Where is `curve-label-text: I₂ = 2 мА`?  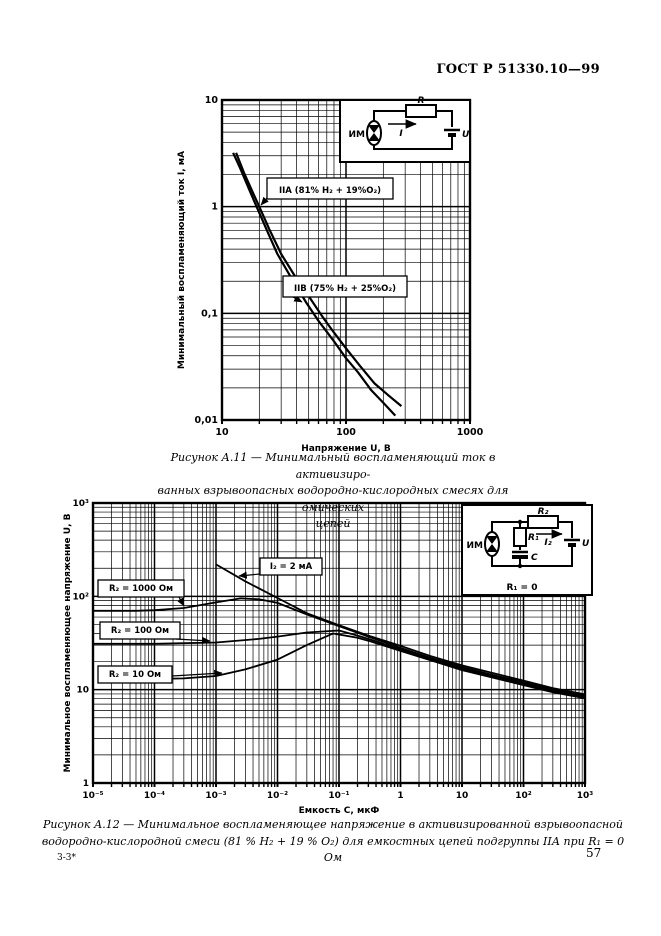
curve-label-text: I₂ = 2 мА is located at coordinates (291, 567).